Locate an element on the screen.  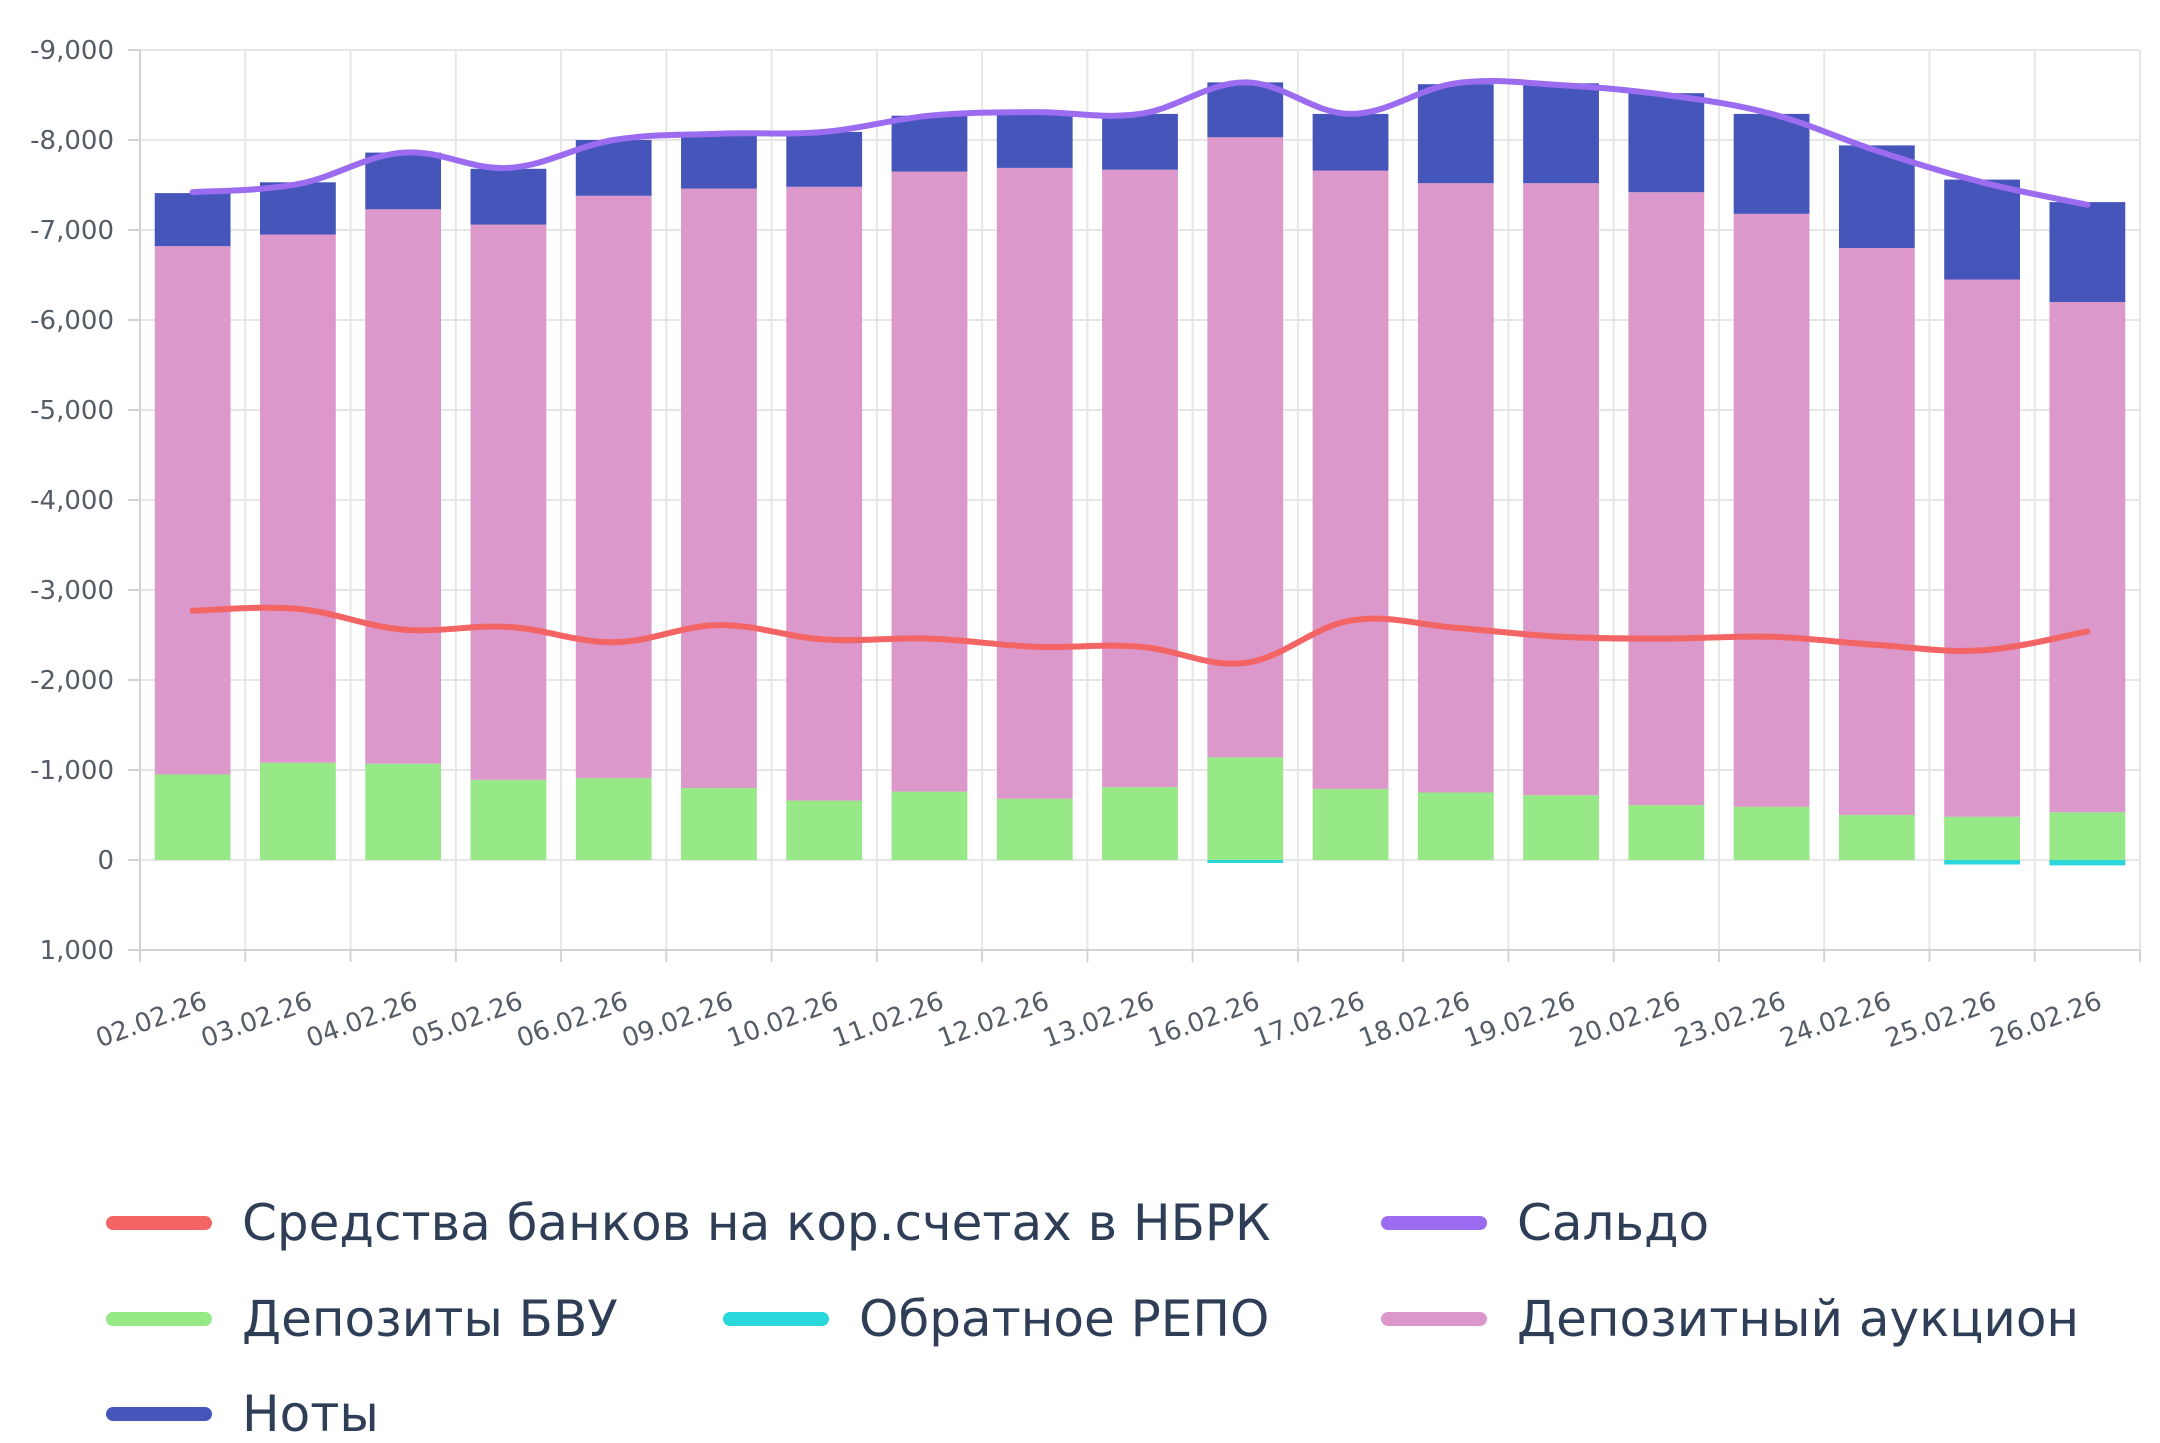
line-reserves is located at coordinates (1140, 635).